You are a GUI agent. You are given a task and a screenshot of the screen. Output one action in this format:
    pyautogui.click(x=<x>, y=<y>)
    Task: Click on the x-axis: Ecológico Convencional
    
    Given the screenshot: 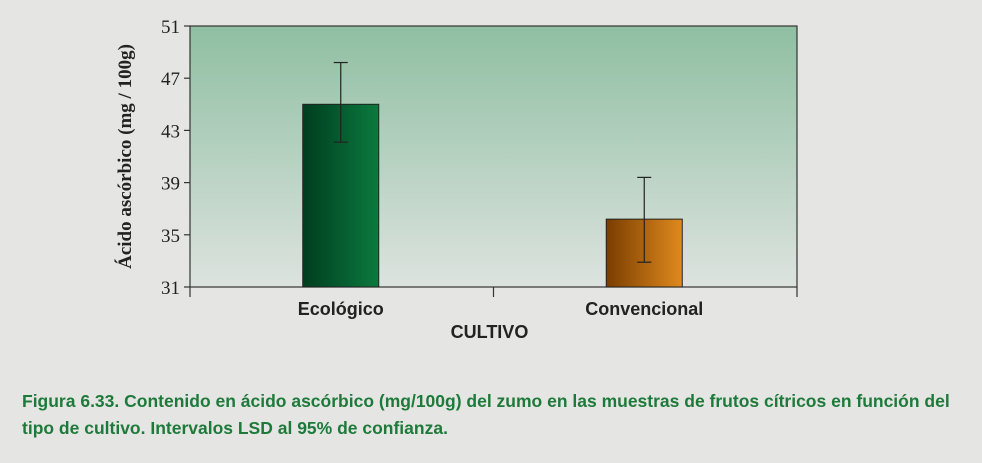 What is the action you would take?
    pyautogui.click(x=493, y=303)
    